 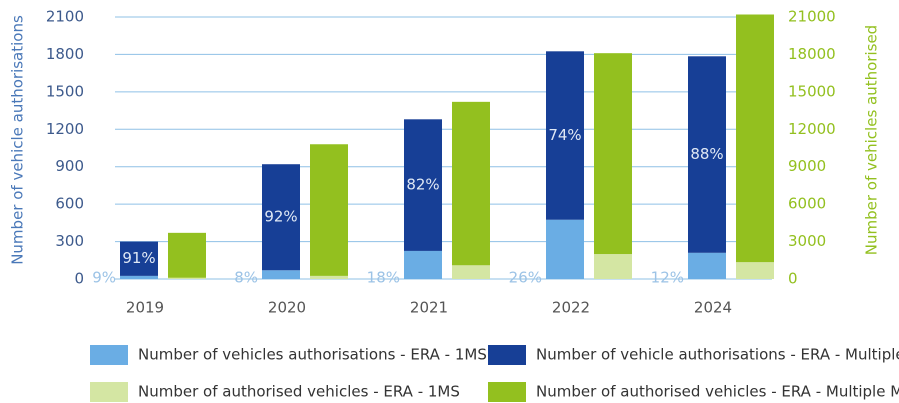 I want to click on y2-tick-label: 12000, so click(x=812, y=129).